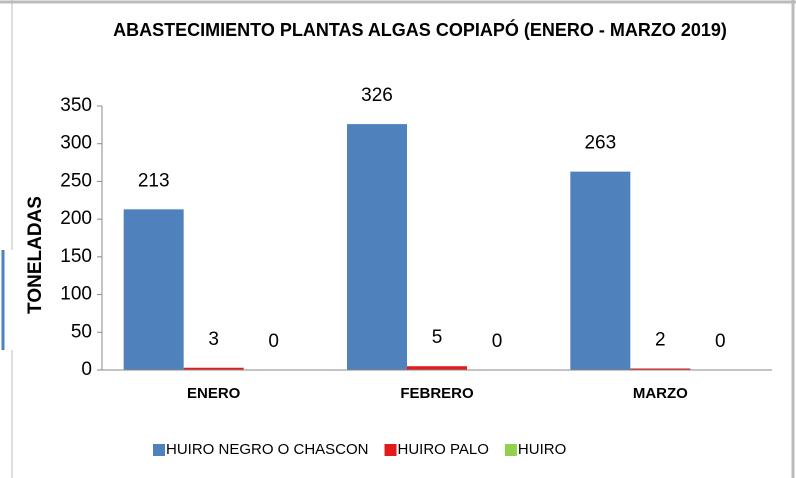  What do you see at coordinates (76, 294) in the screenshot?
I see `y-tick-label: 100` at bounding box center [76, 294].